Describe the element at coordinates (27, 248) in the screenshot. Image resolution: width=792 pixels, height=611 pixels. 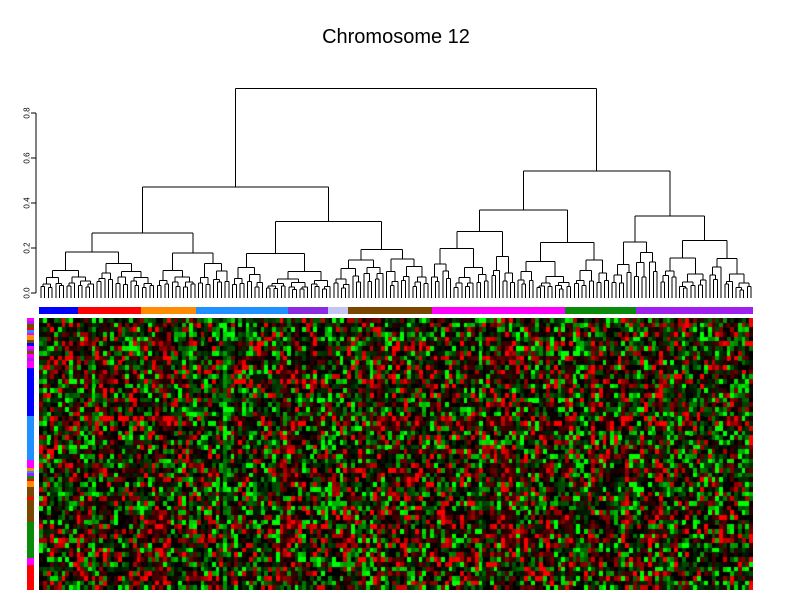
I see `dendrogram-axis-tick-label: 0.2` at that location.